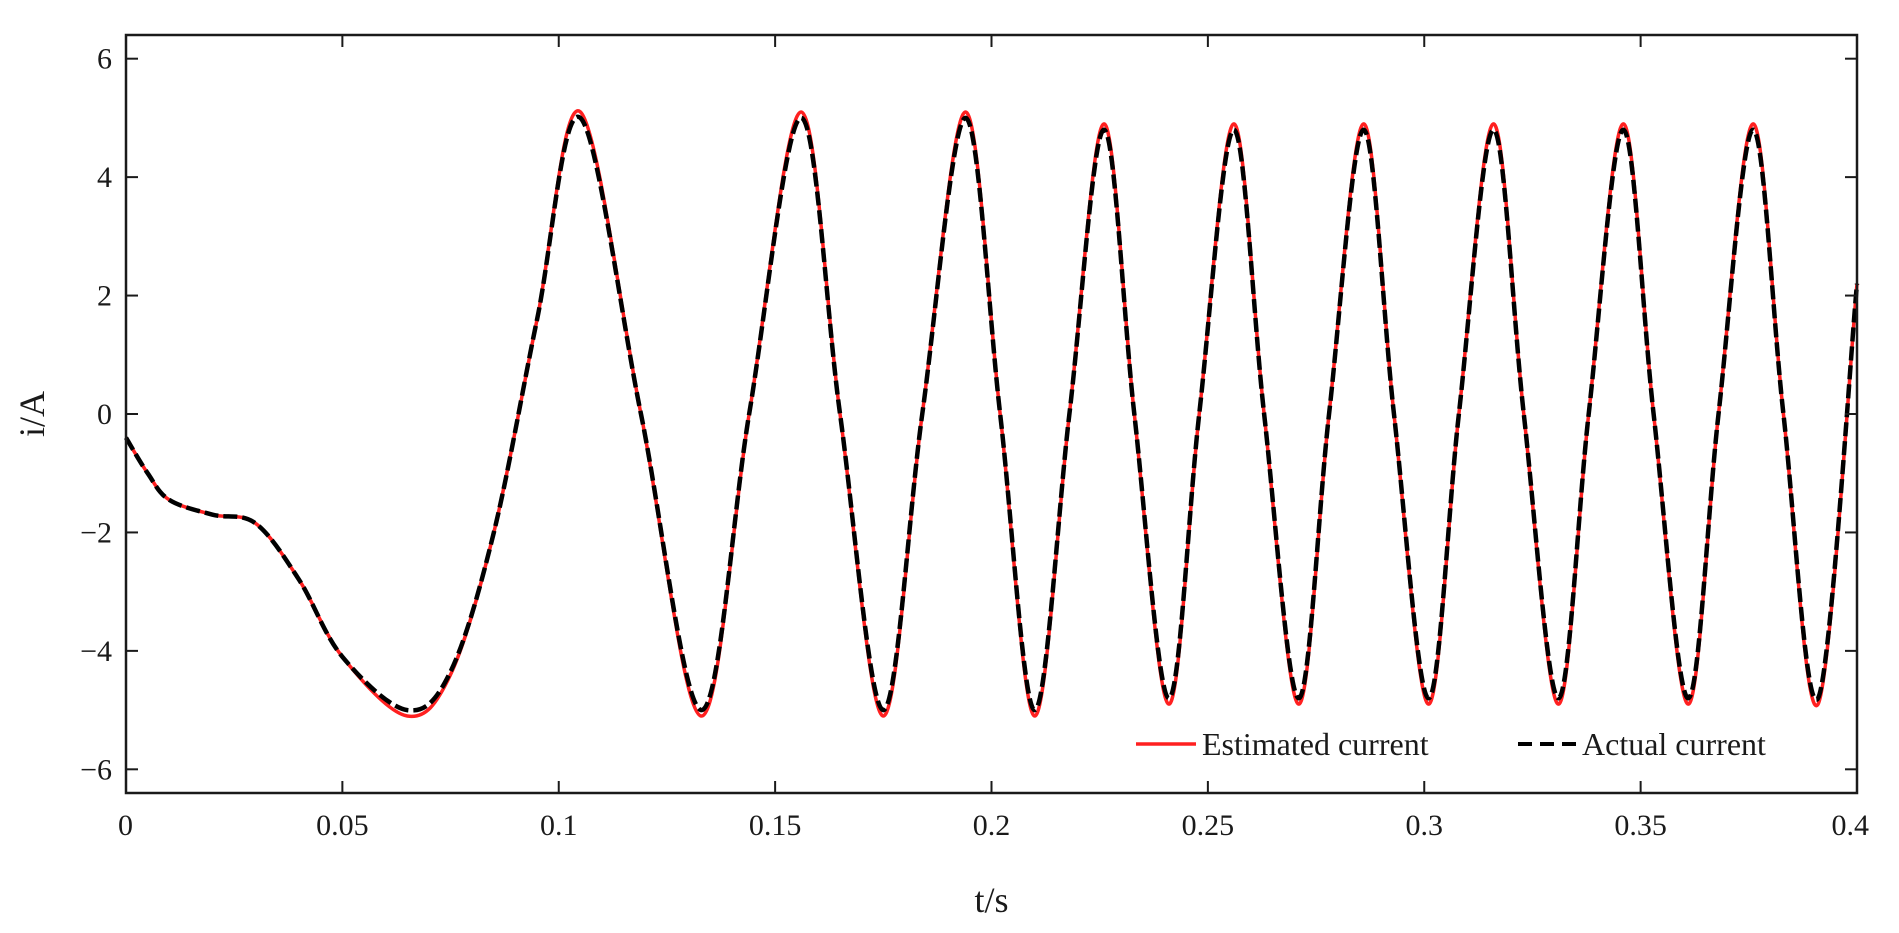 This screenshot has width=1899, height=933. What do you see at coordinates (775, 825) in the screenshot?
I see `x-tick-label: 0.15` at bounding box center [775, 825].